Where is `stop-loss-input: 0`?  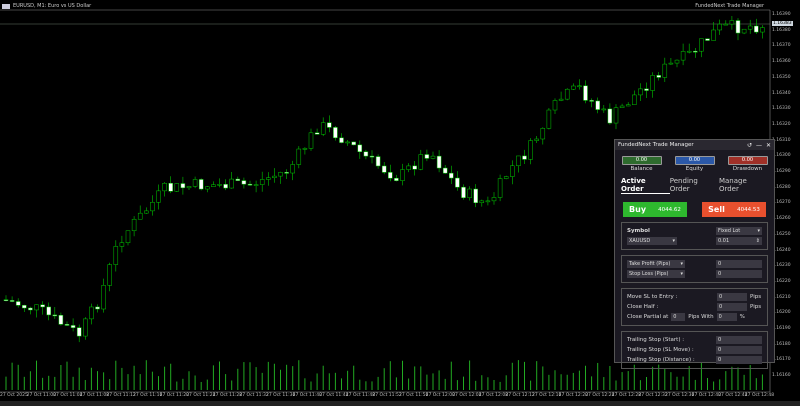
stop-loss-input: 0 is located at coordinates (739, 274).